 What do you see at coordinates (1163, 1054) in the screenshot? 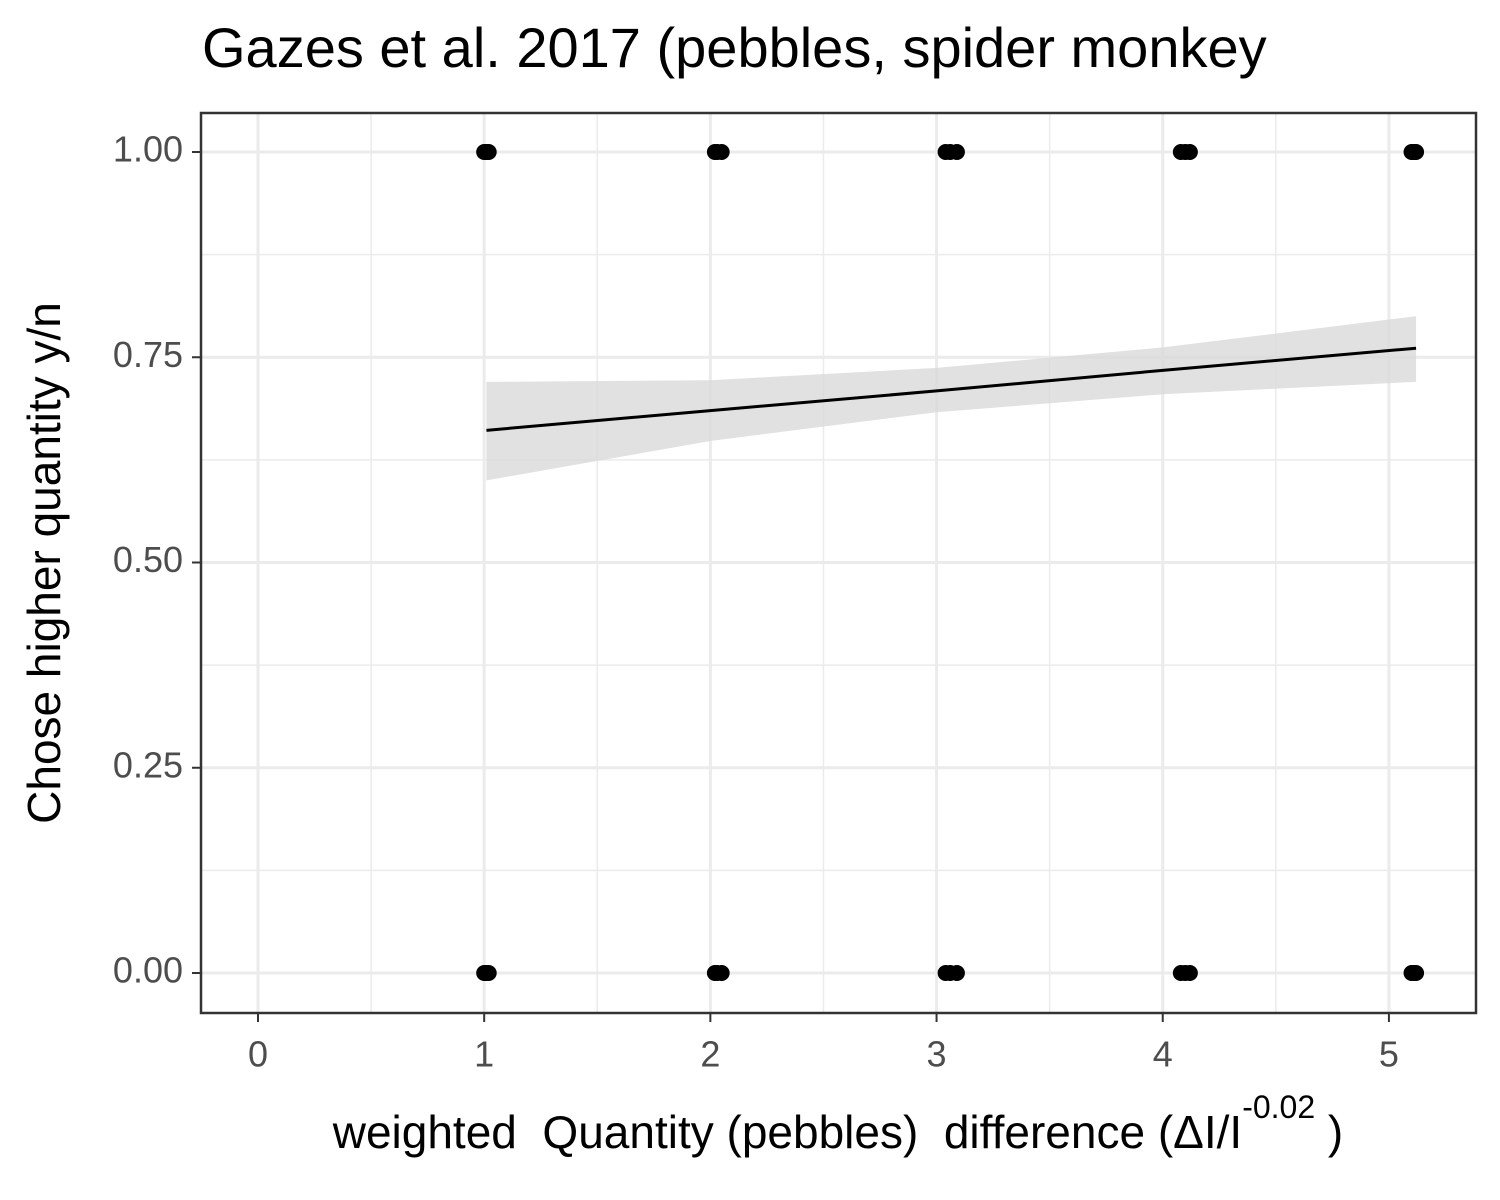
I see `x-tick-label: 4` at bounding box center [1163, 1054].